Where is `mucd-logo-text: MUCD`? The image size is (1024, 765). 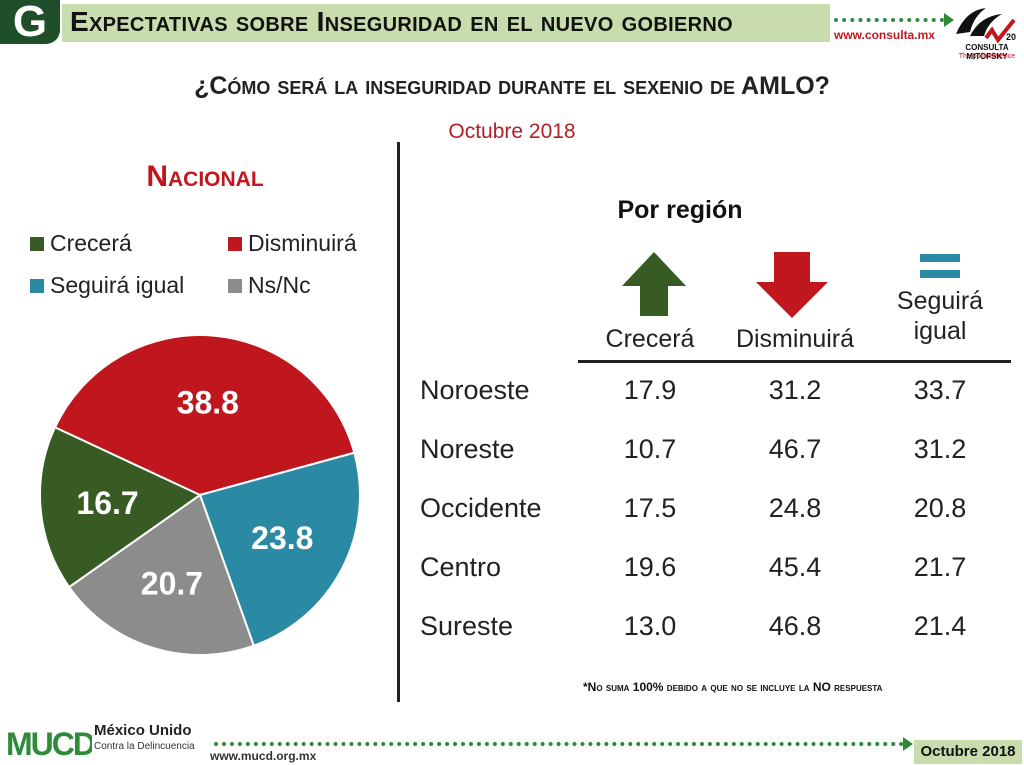
mucd-logo-text: MUCD is located at coordinates (49, 743).